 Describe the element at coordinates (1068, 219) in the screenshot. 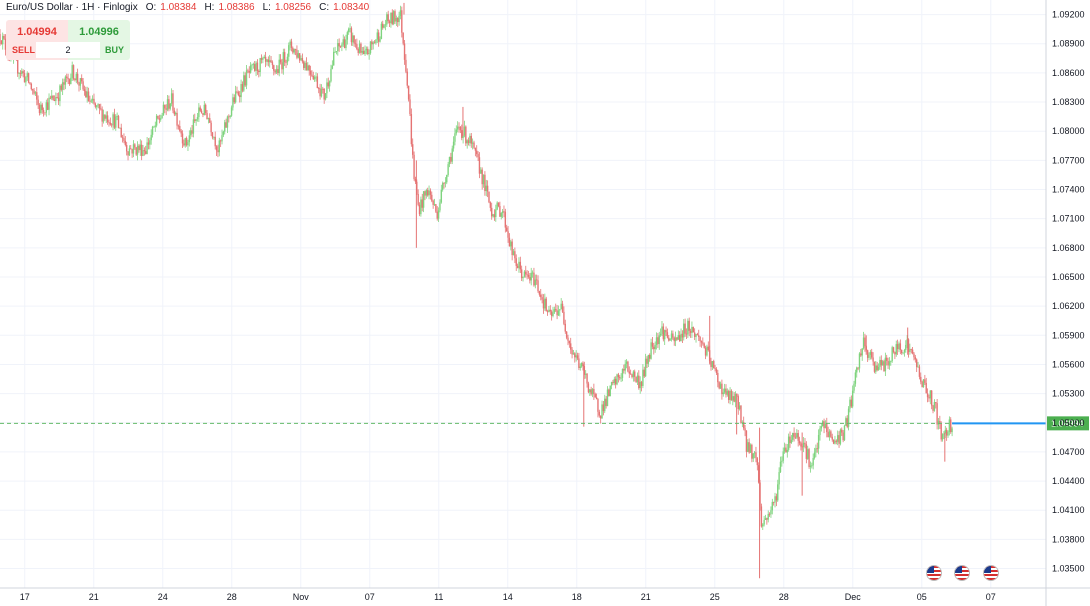

I see `y-tick-label: 1.07100` at that location.